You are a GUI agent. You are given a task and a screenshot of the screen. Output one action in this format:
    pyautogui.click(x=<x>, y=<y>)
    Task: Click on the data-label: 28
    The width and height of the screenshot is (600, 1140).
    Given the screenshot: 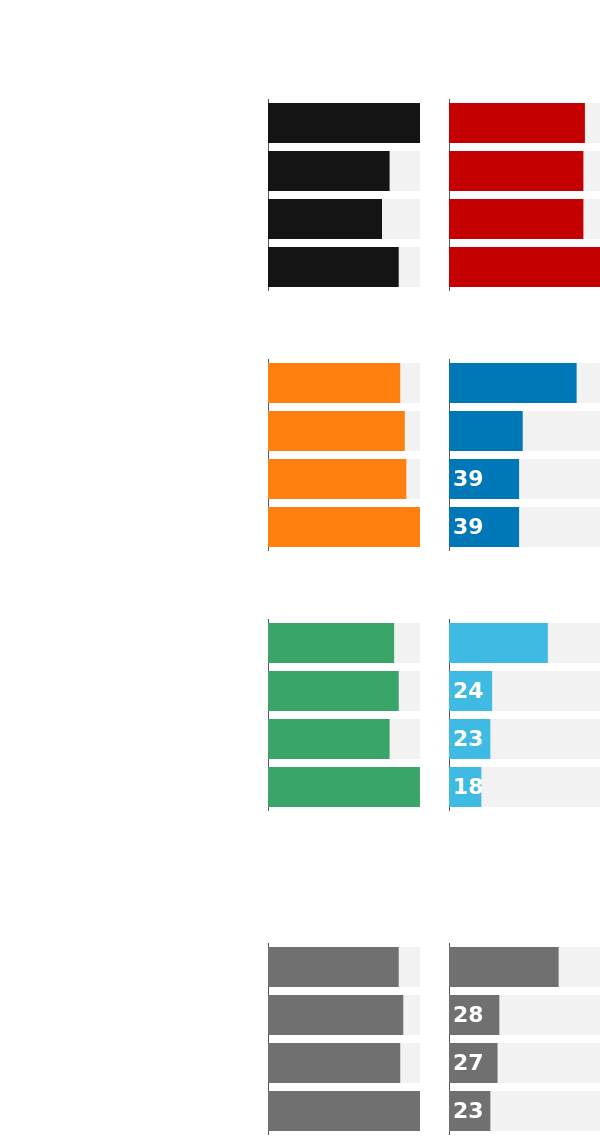 What is the action you would take?
    pyautogui.click(x=468, y=1014)
    